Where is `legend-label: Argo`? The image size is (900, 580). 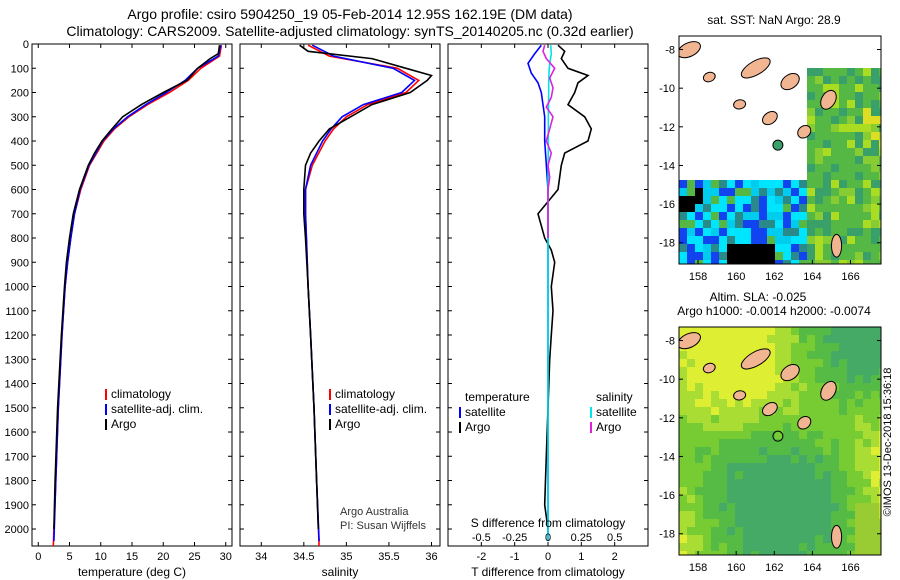 legend-label: Argo is located at coordinates (478, 427).